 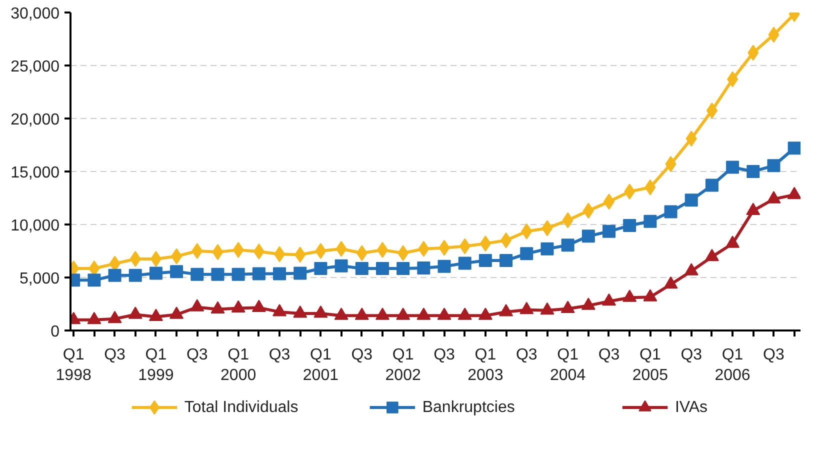 I want to click on x-tick-label: Q1 2003, so click(x=486, y=365).